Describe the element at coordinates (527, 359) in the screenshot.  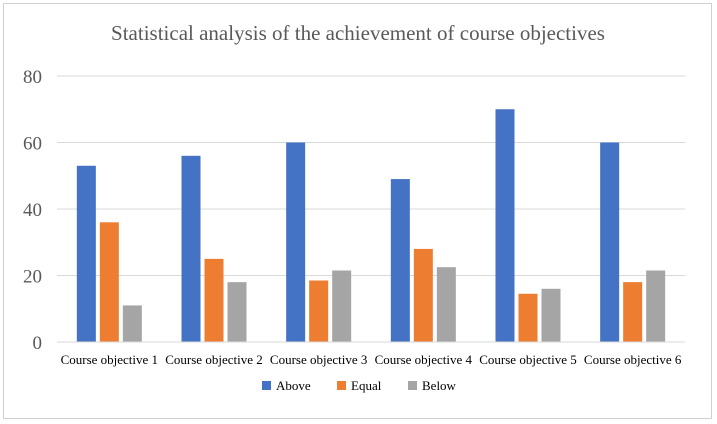
I see `x-tick-label: Course objective 5` at that location.